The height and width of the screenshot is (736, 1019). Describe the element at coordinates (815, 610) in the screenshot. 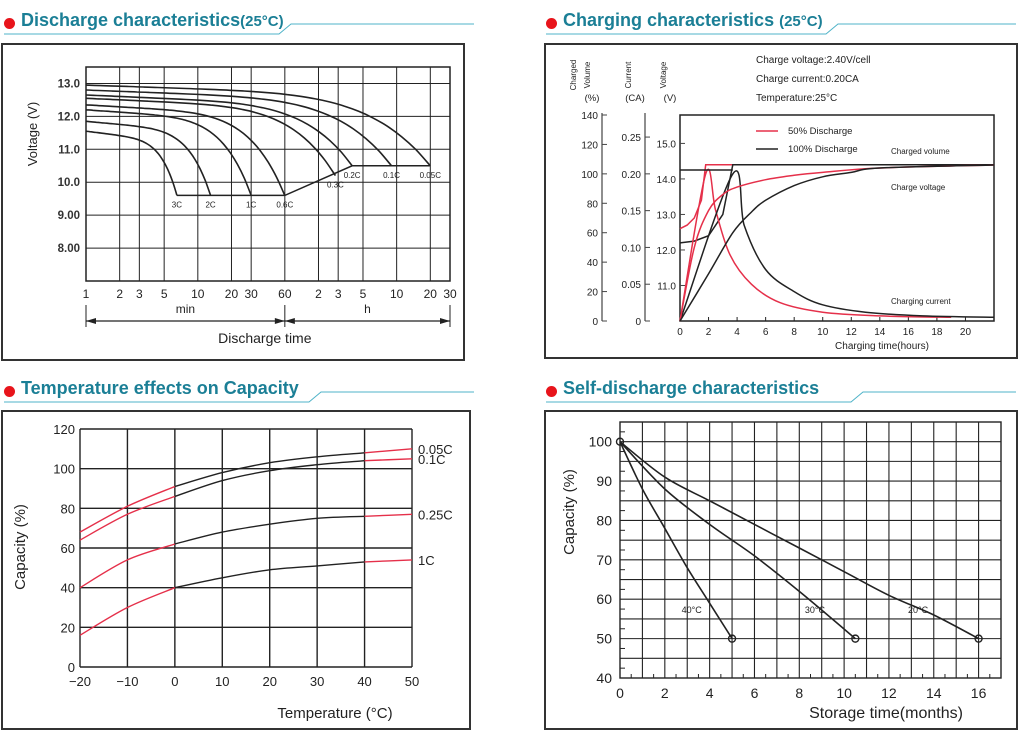

I see `series-label: 30°C` at that location.